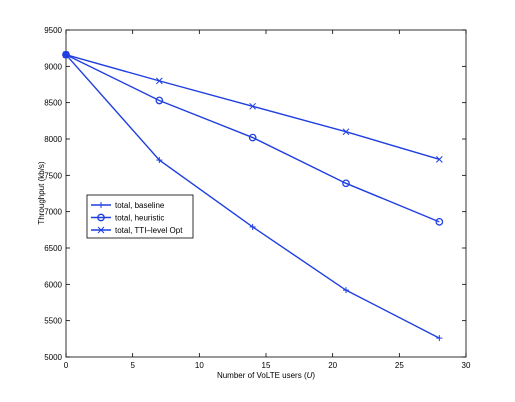 This screenshot has width=515, height=402. I want to click on x-tick-label: 5, so click(132, 365).